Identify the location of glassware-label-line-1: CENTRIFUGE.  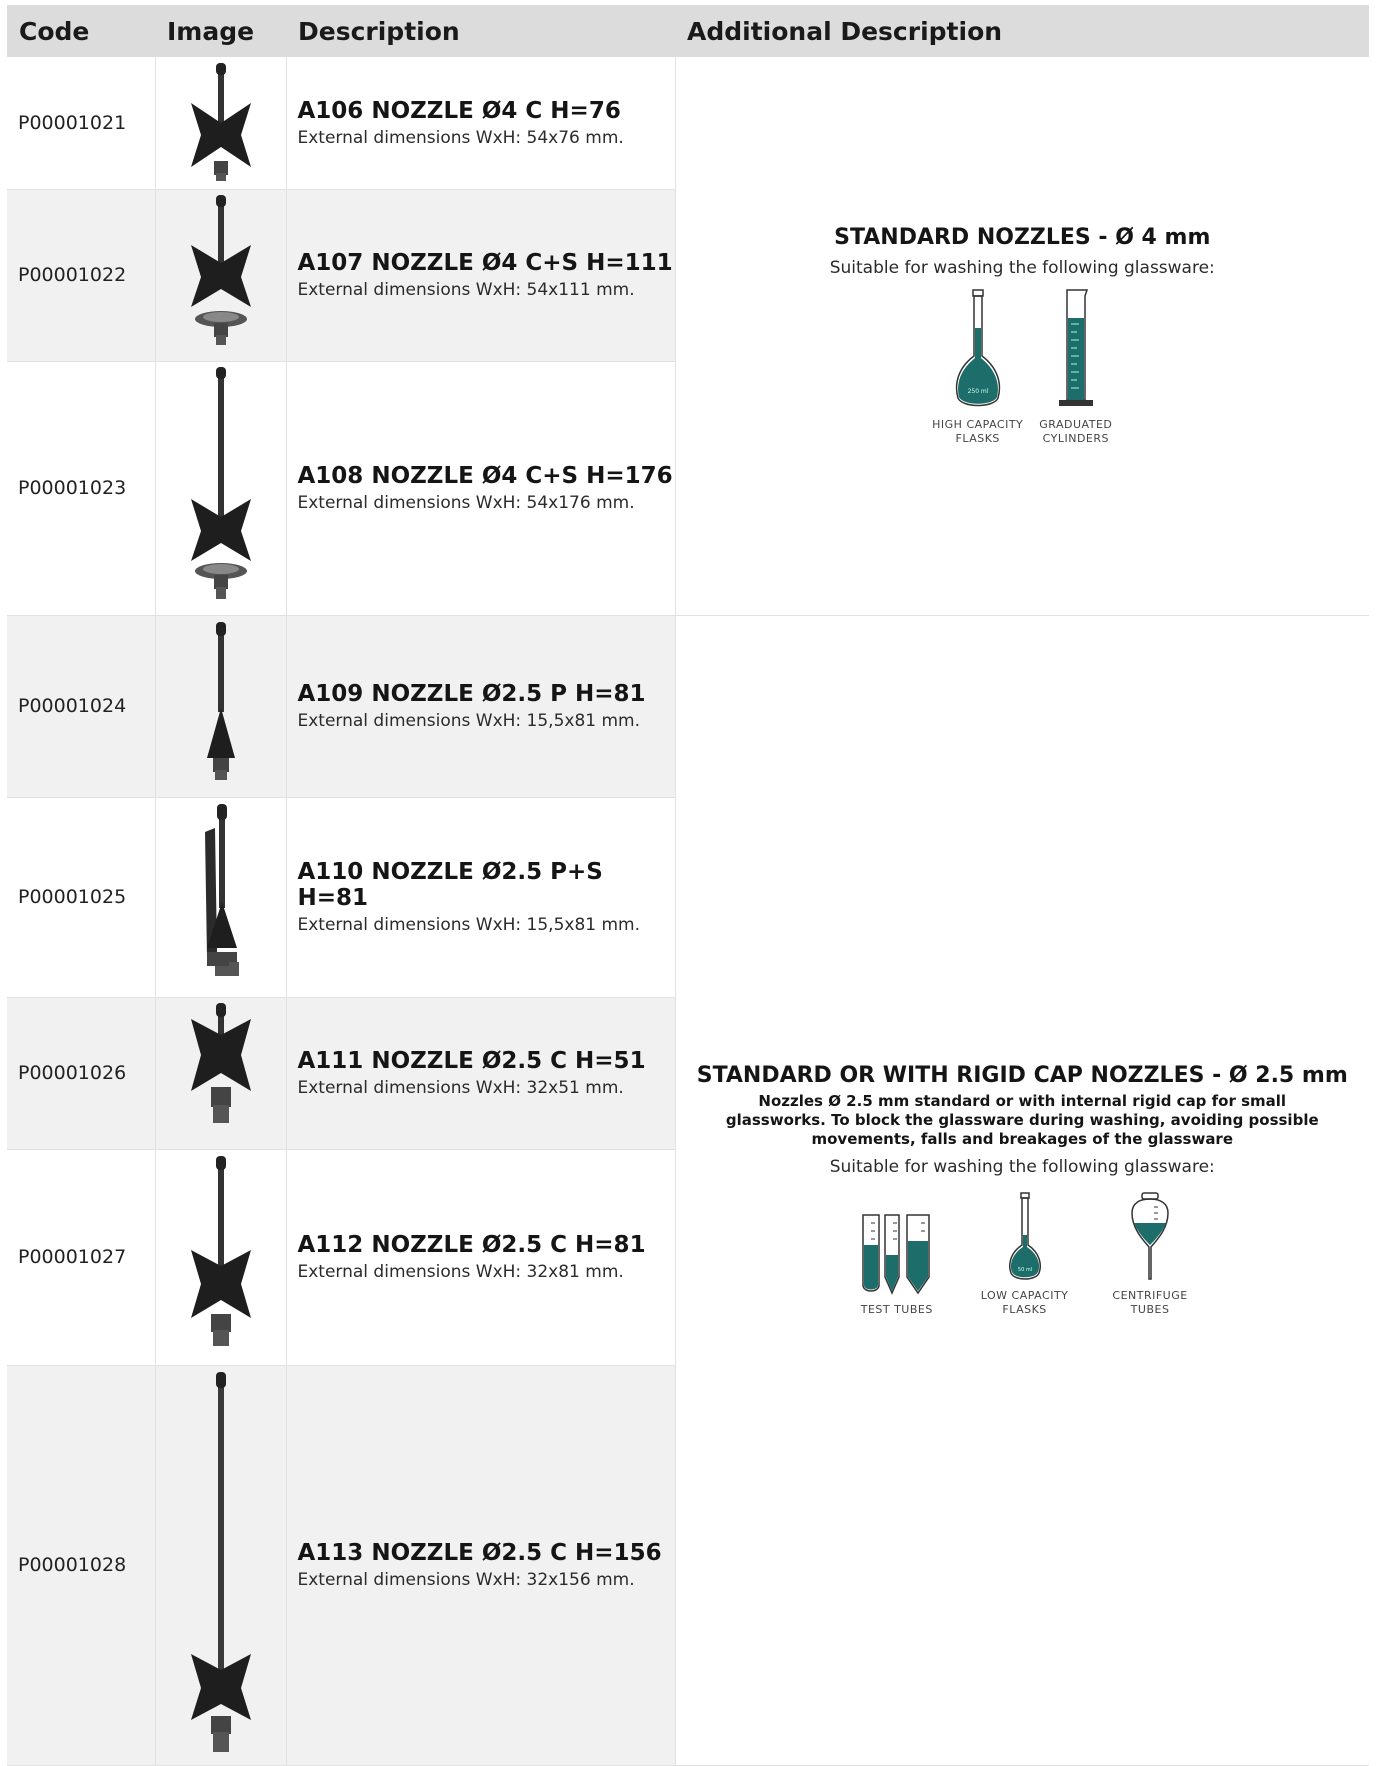
(1150, 1295).